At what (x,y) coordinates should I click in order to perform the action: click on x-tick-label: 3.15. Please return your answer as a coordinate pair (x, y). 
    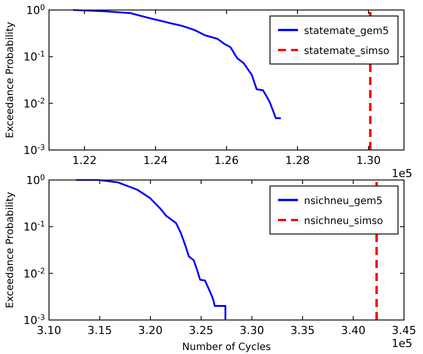
    Looking at the image, I should click on (99, 330).